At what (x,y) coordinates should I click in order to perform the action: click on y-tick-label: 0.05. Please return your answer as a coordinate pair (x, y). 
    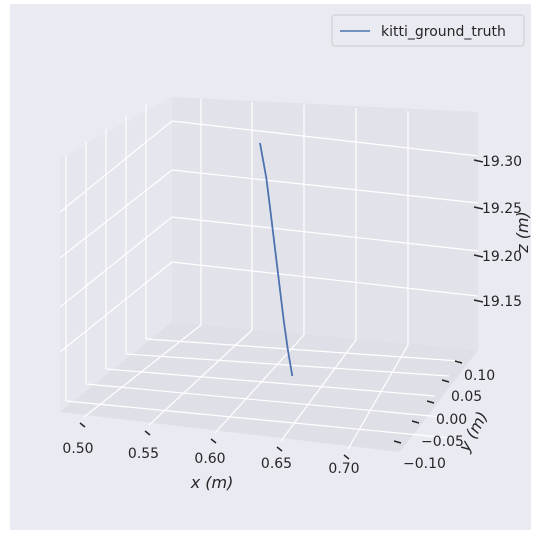
    Looking at the image, I should click on (466, 397).